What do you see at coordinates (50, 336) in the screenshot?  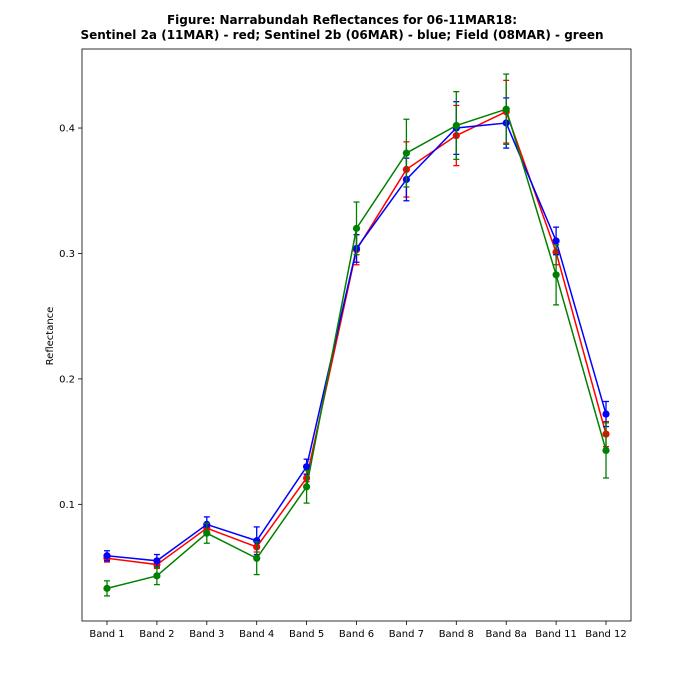 I see `y-axis-label: Reflectance` at bounding box center [50, 336].